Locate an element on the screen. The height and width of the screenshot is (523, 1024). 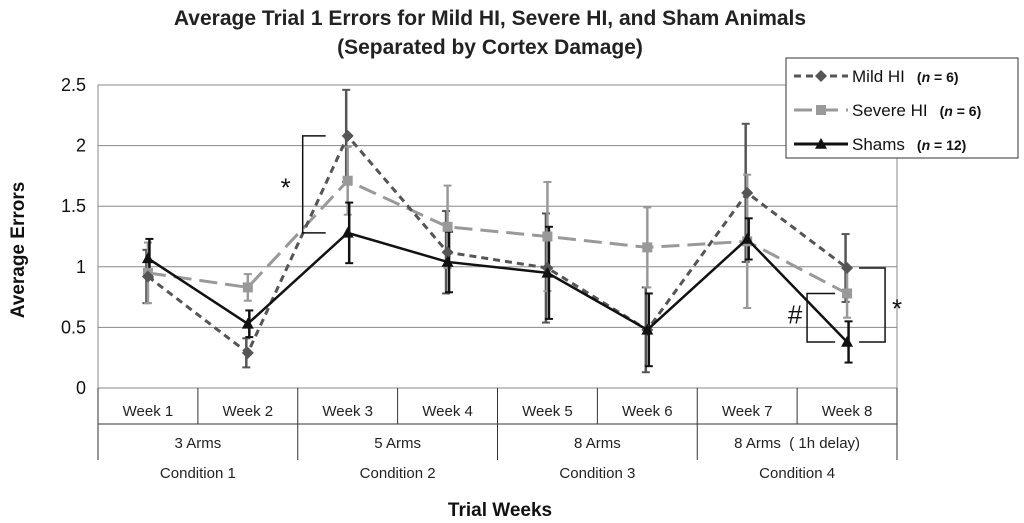
x-tick-label: Week 1 is located at coordinates (148, 411).